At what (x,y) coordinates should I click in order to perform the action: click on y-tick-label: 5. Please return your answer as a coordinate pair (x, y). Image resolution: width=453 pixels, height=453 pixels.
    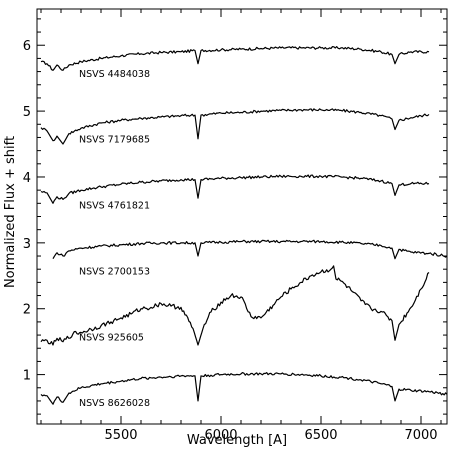
    Looking at the image, I should click on (27, 112).